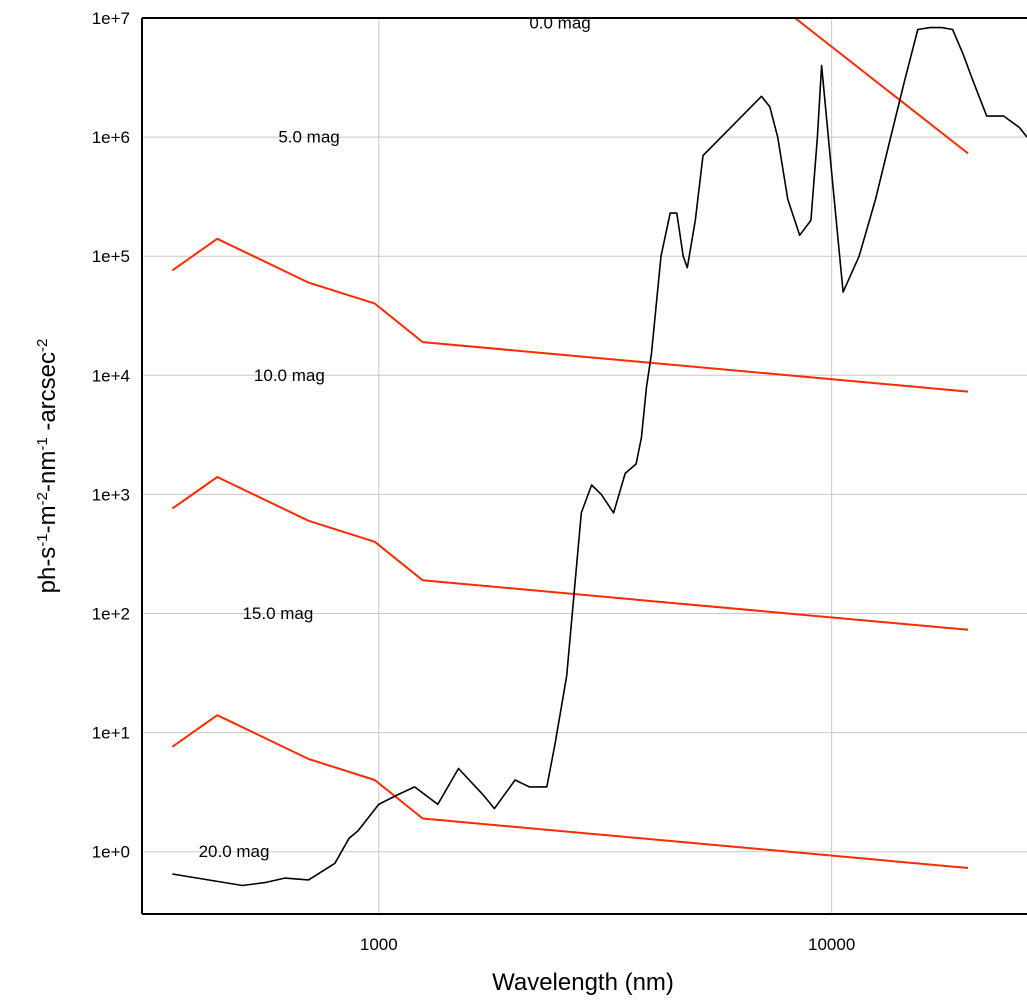 The height and width of the screenshot is (1008, 1027). What do you see at coordinates (379, 944) in the screenshot?
I see `x-tick-label: 1000` at bounding box center [379, 944].